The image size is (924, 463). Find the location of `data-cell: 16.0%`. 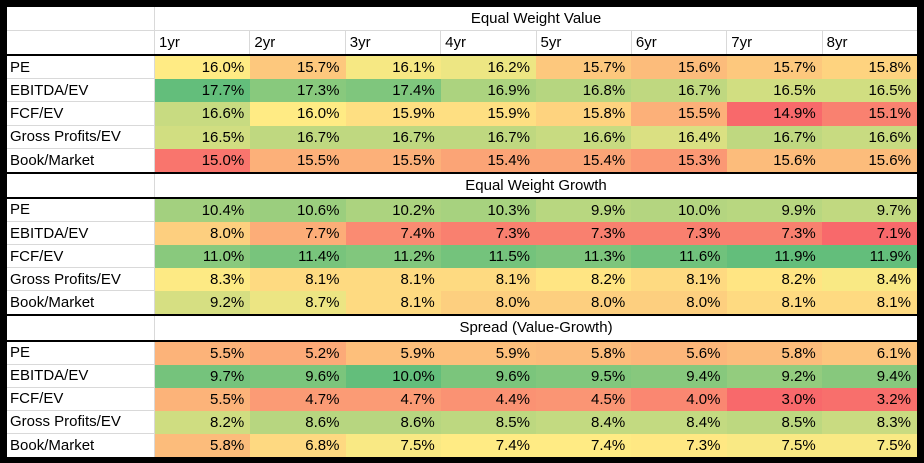

data-cell: 16.0% is located at coordinates (298, 114).